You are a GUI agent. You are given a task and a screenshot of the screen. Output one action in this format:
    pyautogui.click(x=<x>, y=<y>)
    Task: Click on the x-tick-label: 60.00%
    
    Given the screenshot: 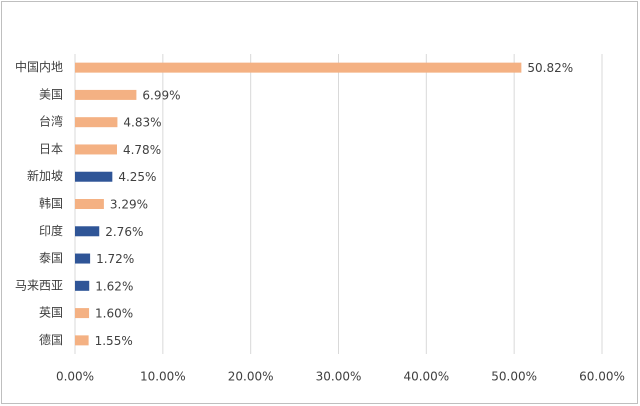 What is the action you would take?
    pyautogui.click(x=602, y=377)
    